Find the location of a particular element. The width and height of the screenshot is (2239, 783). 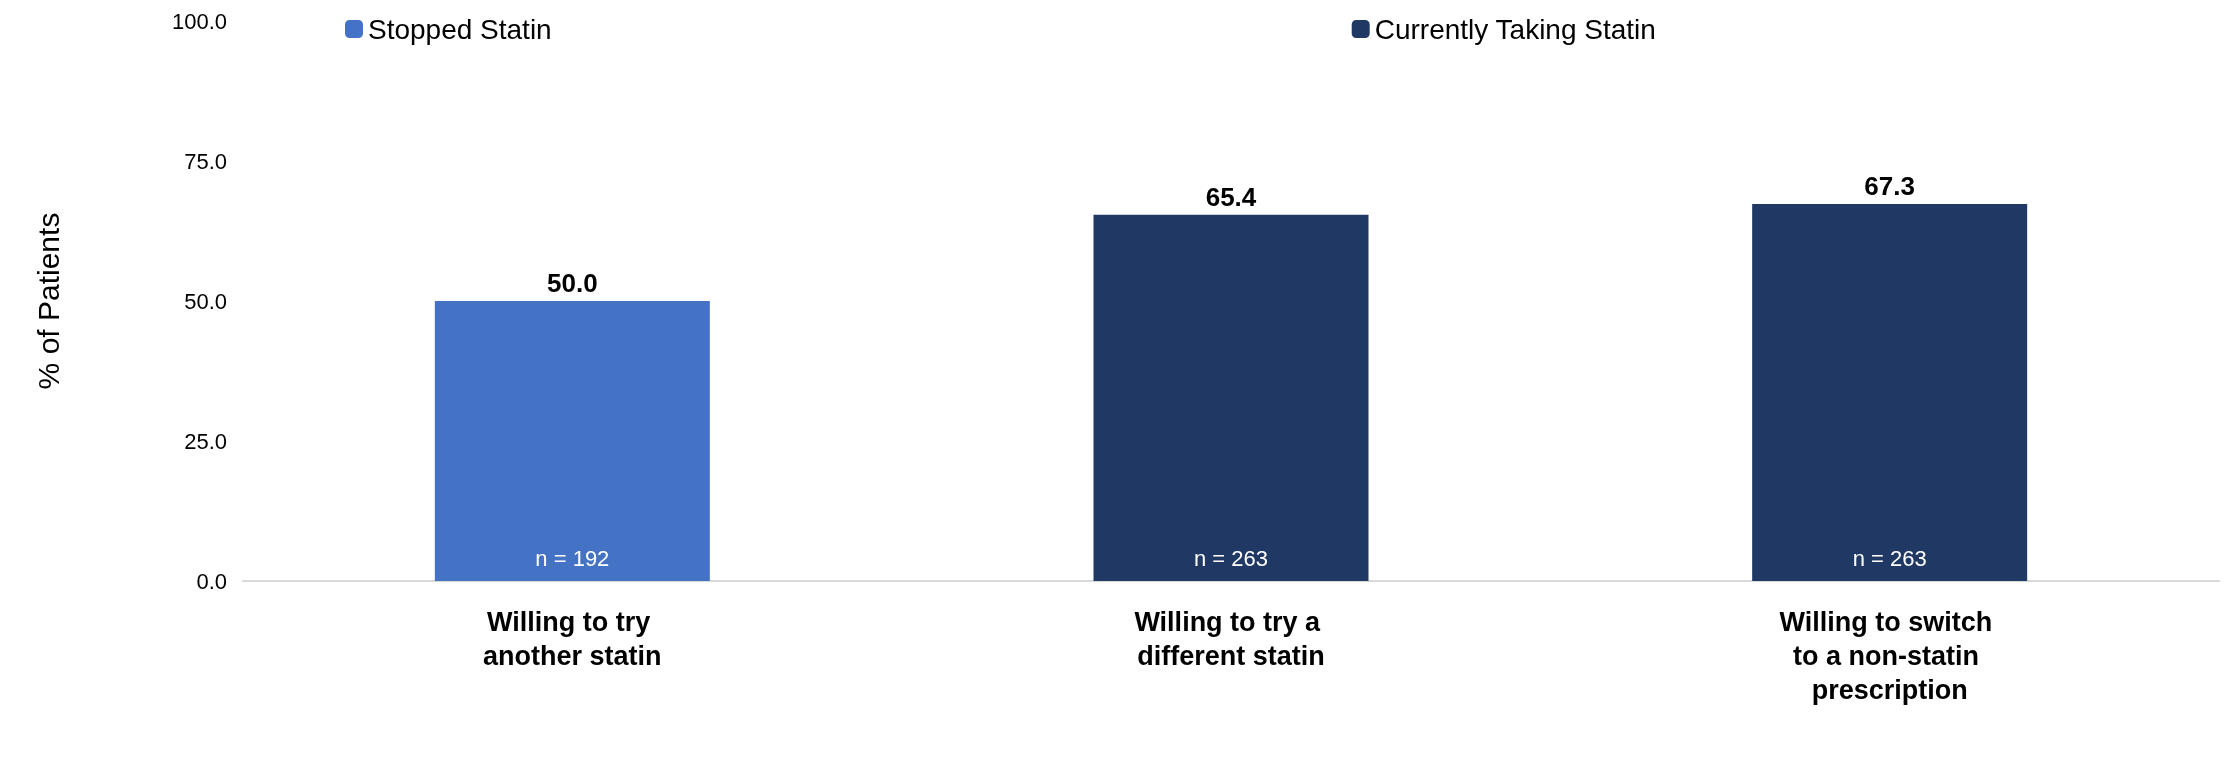

data-label: 65.4 is located at coordinates (1231, 196).